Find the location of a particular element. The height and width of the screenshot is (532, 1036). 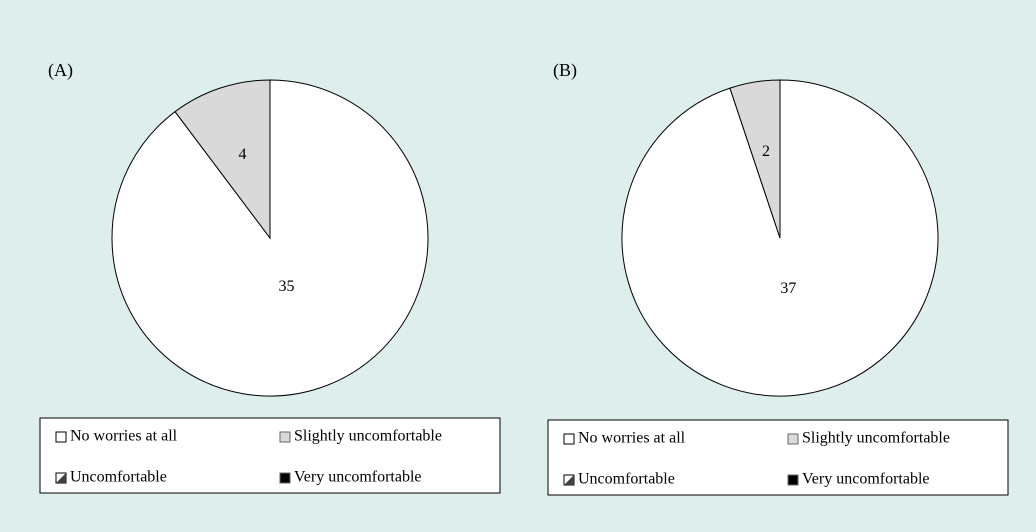

data-label: 4 is located at coordinates (242, 154).